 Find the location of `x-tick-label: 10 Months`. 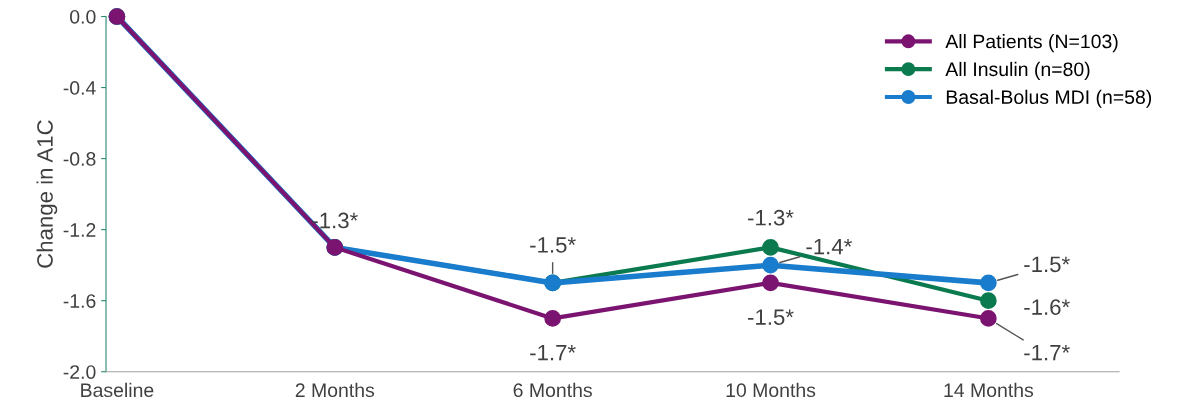

x-tick-label: 10 Months is located at coordinates (771, 390).